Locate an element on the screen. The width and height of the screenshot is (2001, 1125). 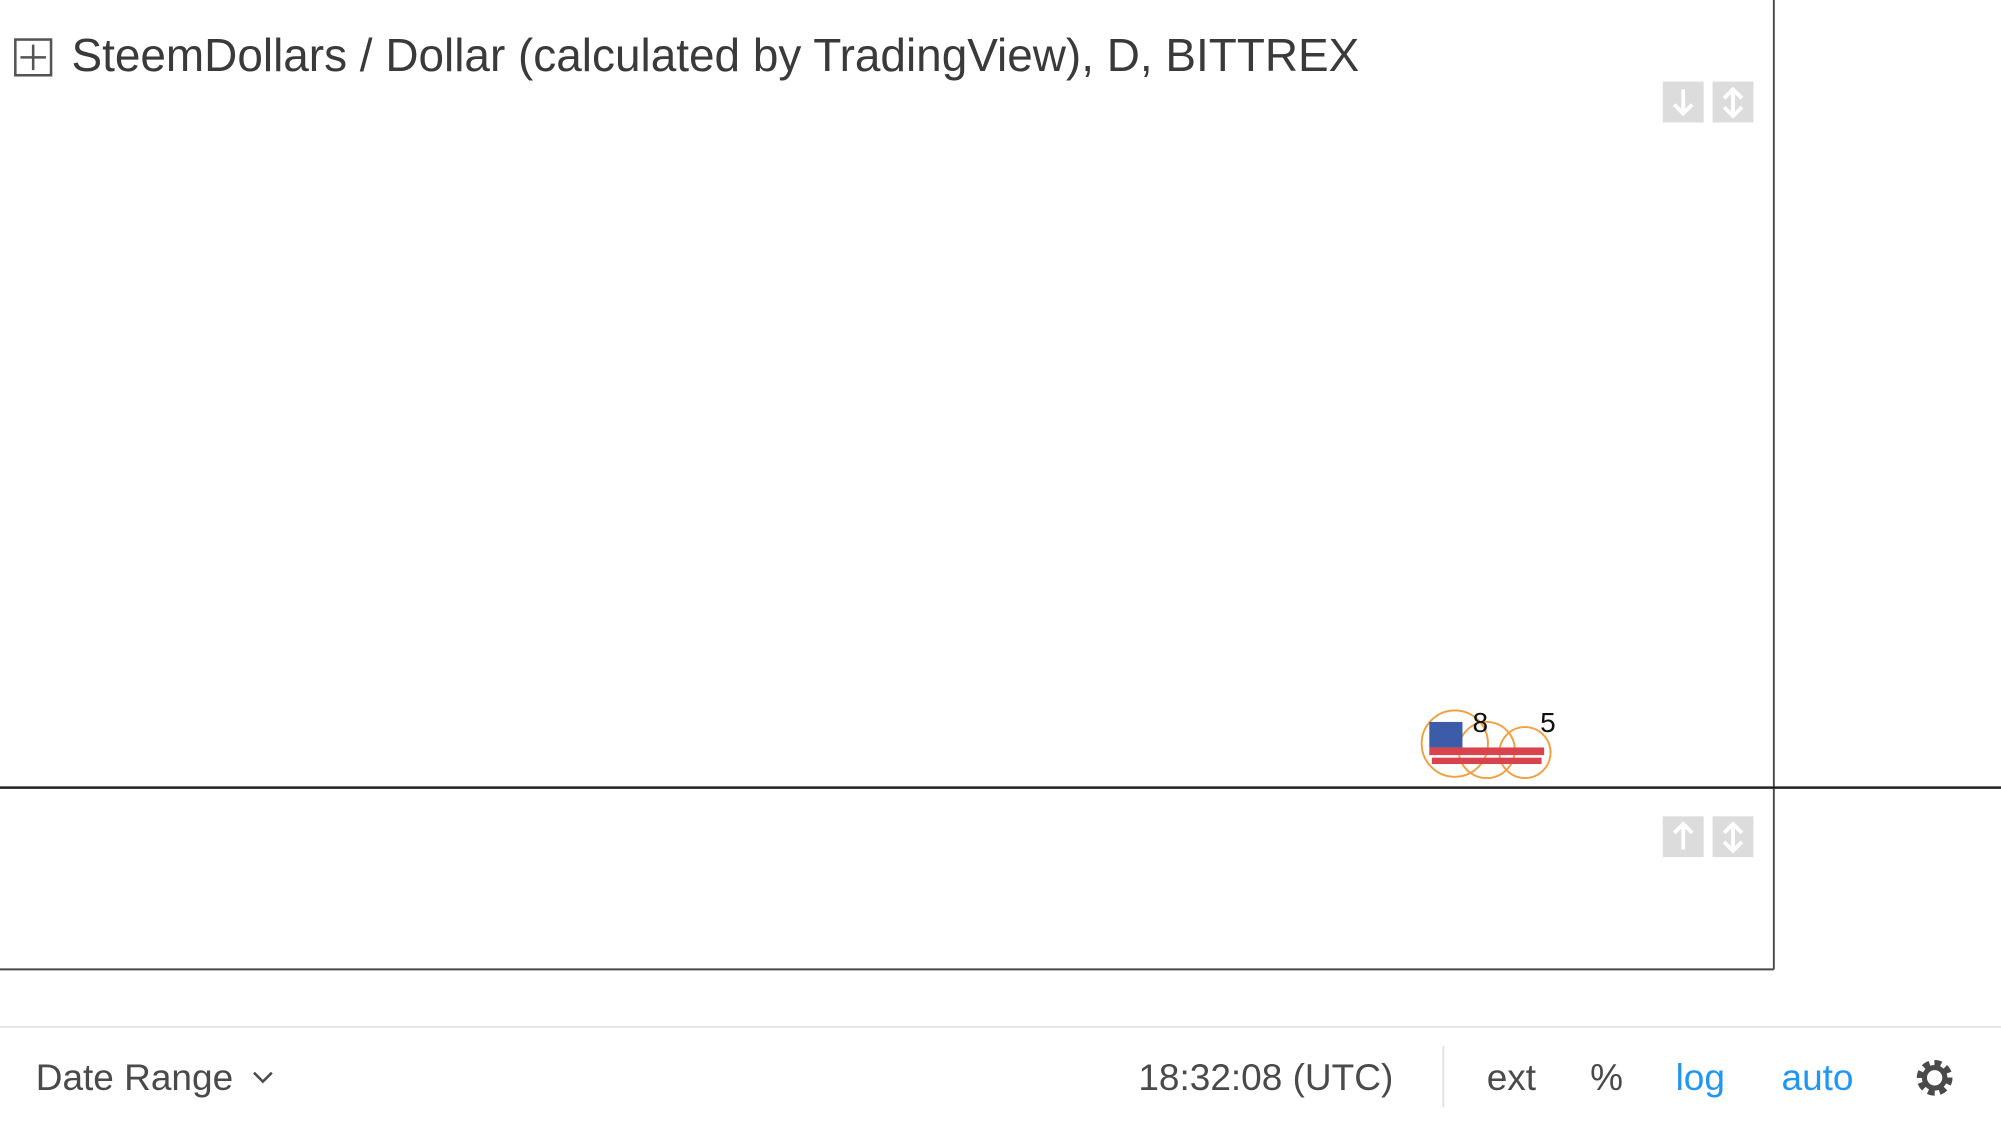
event-count: 8 is located at coordinates (1481, 722).